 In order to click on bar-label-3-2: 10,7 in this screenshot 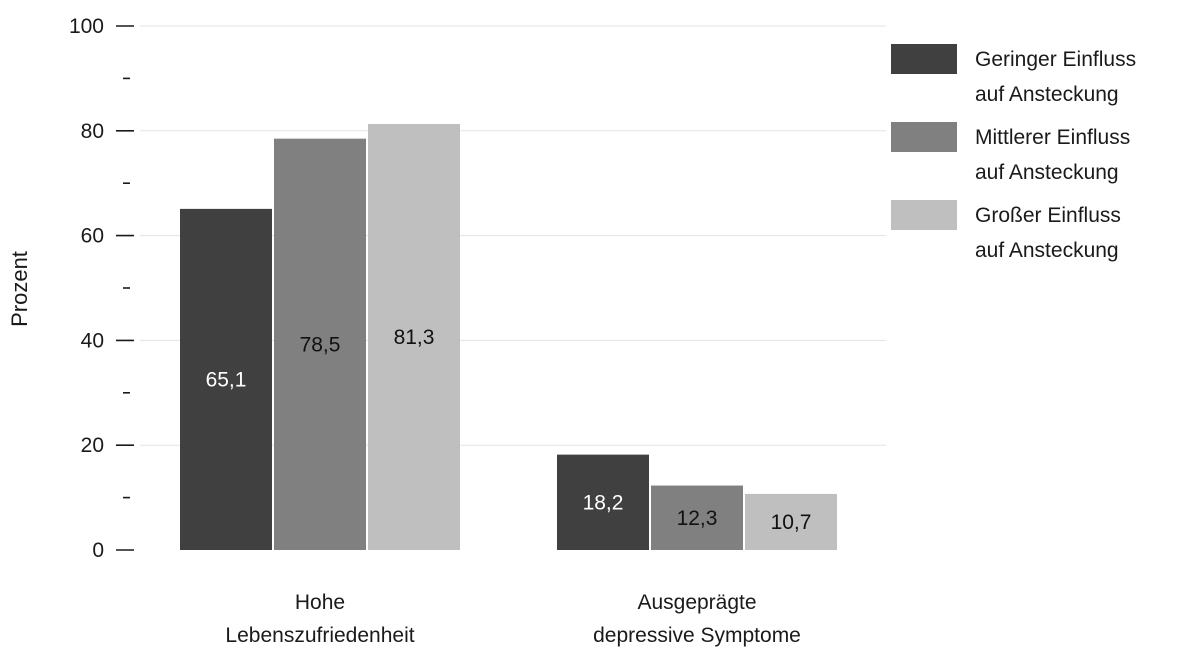, I will do `click(791, 522)`.